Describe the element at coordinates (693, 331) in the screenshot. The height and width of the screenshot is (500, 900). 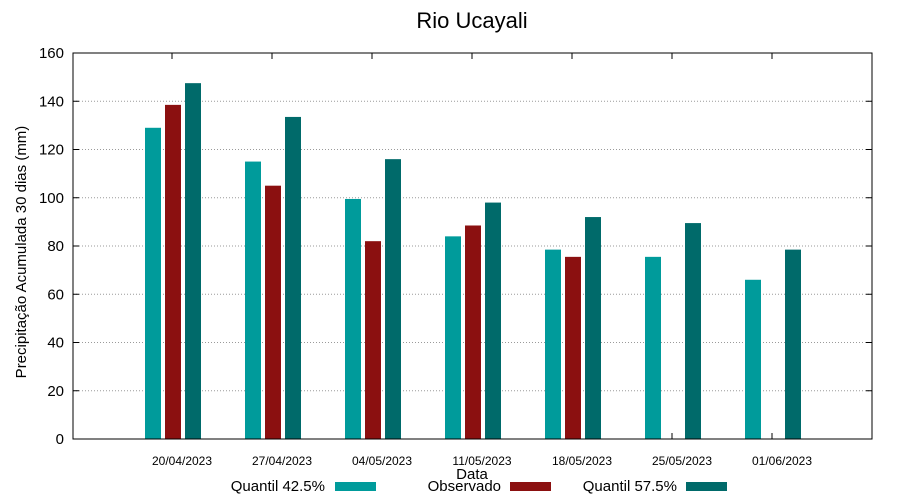
I see `bar-quantil-57-5--5` at that location.